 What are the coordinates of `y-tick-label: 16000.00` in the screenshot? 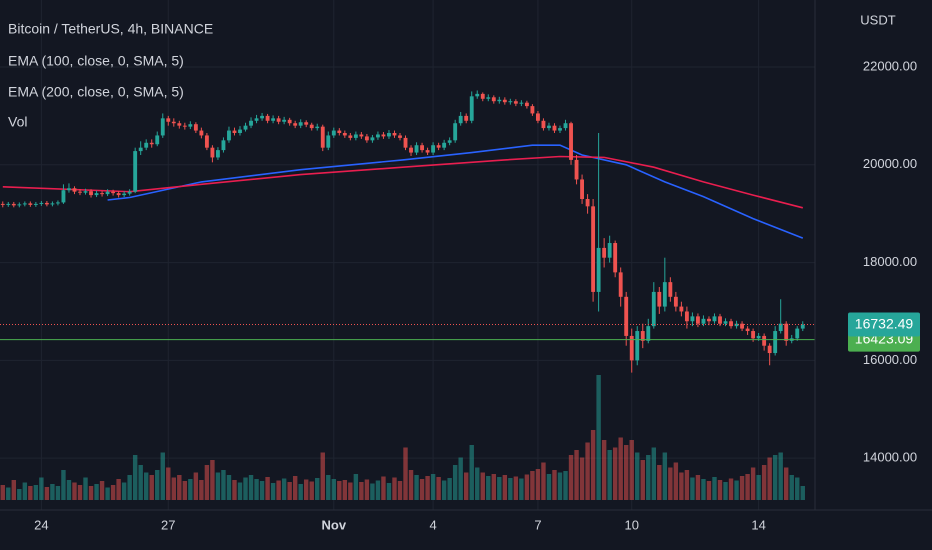 It's located at (890, 359).